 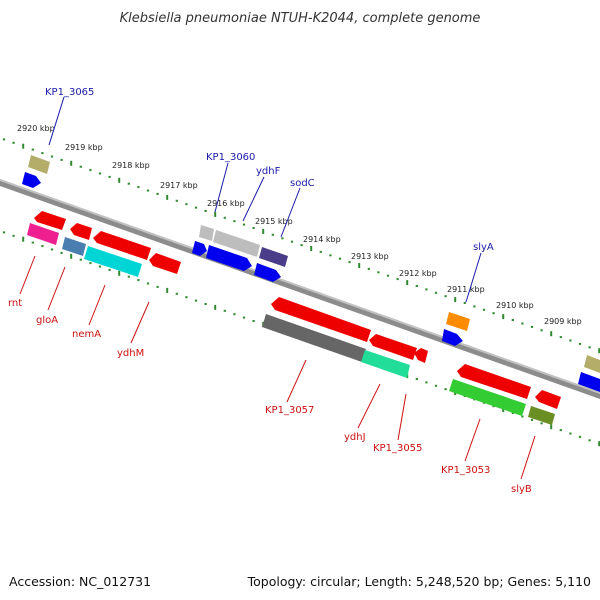 I want to click on gene-label-KP1-3055: KP1_3055, so click(x=397, y=448).